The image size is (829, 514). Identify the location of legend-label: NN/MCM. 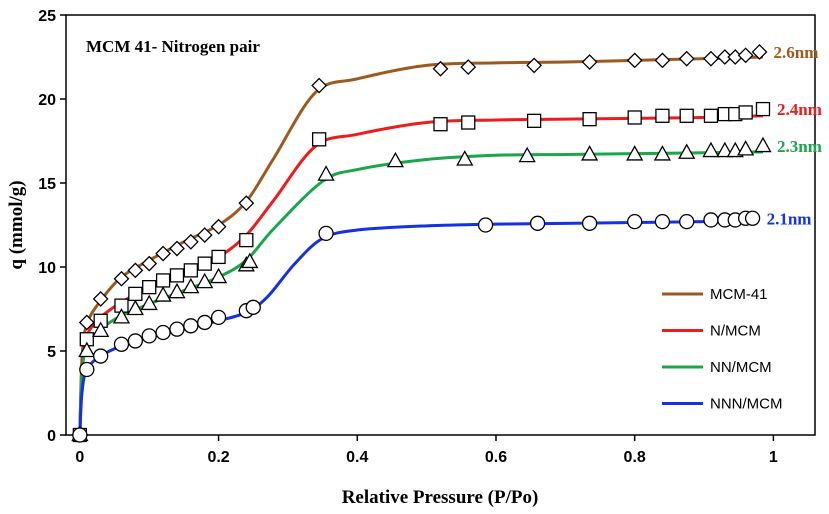
(741, 367).